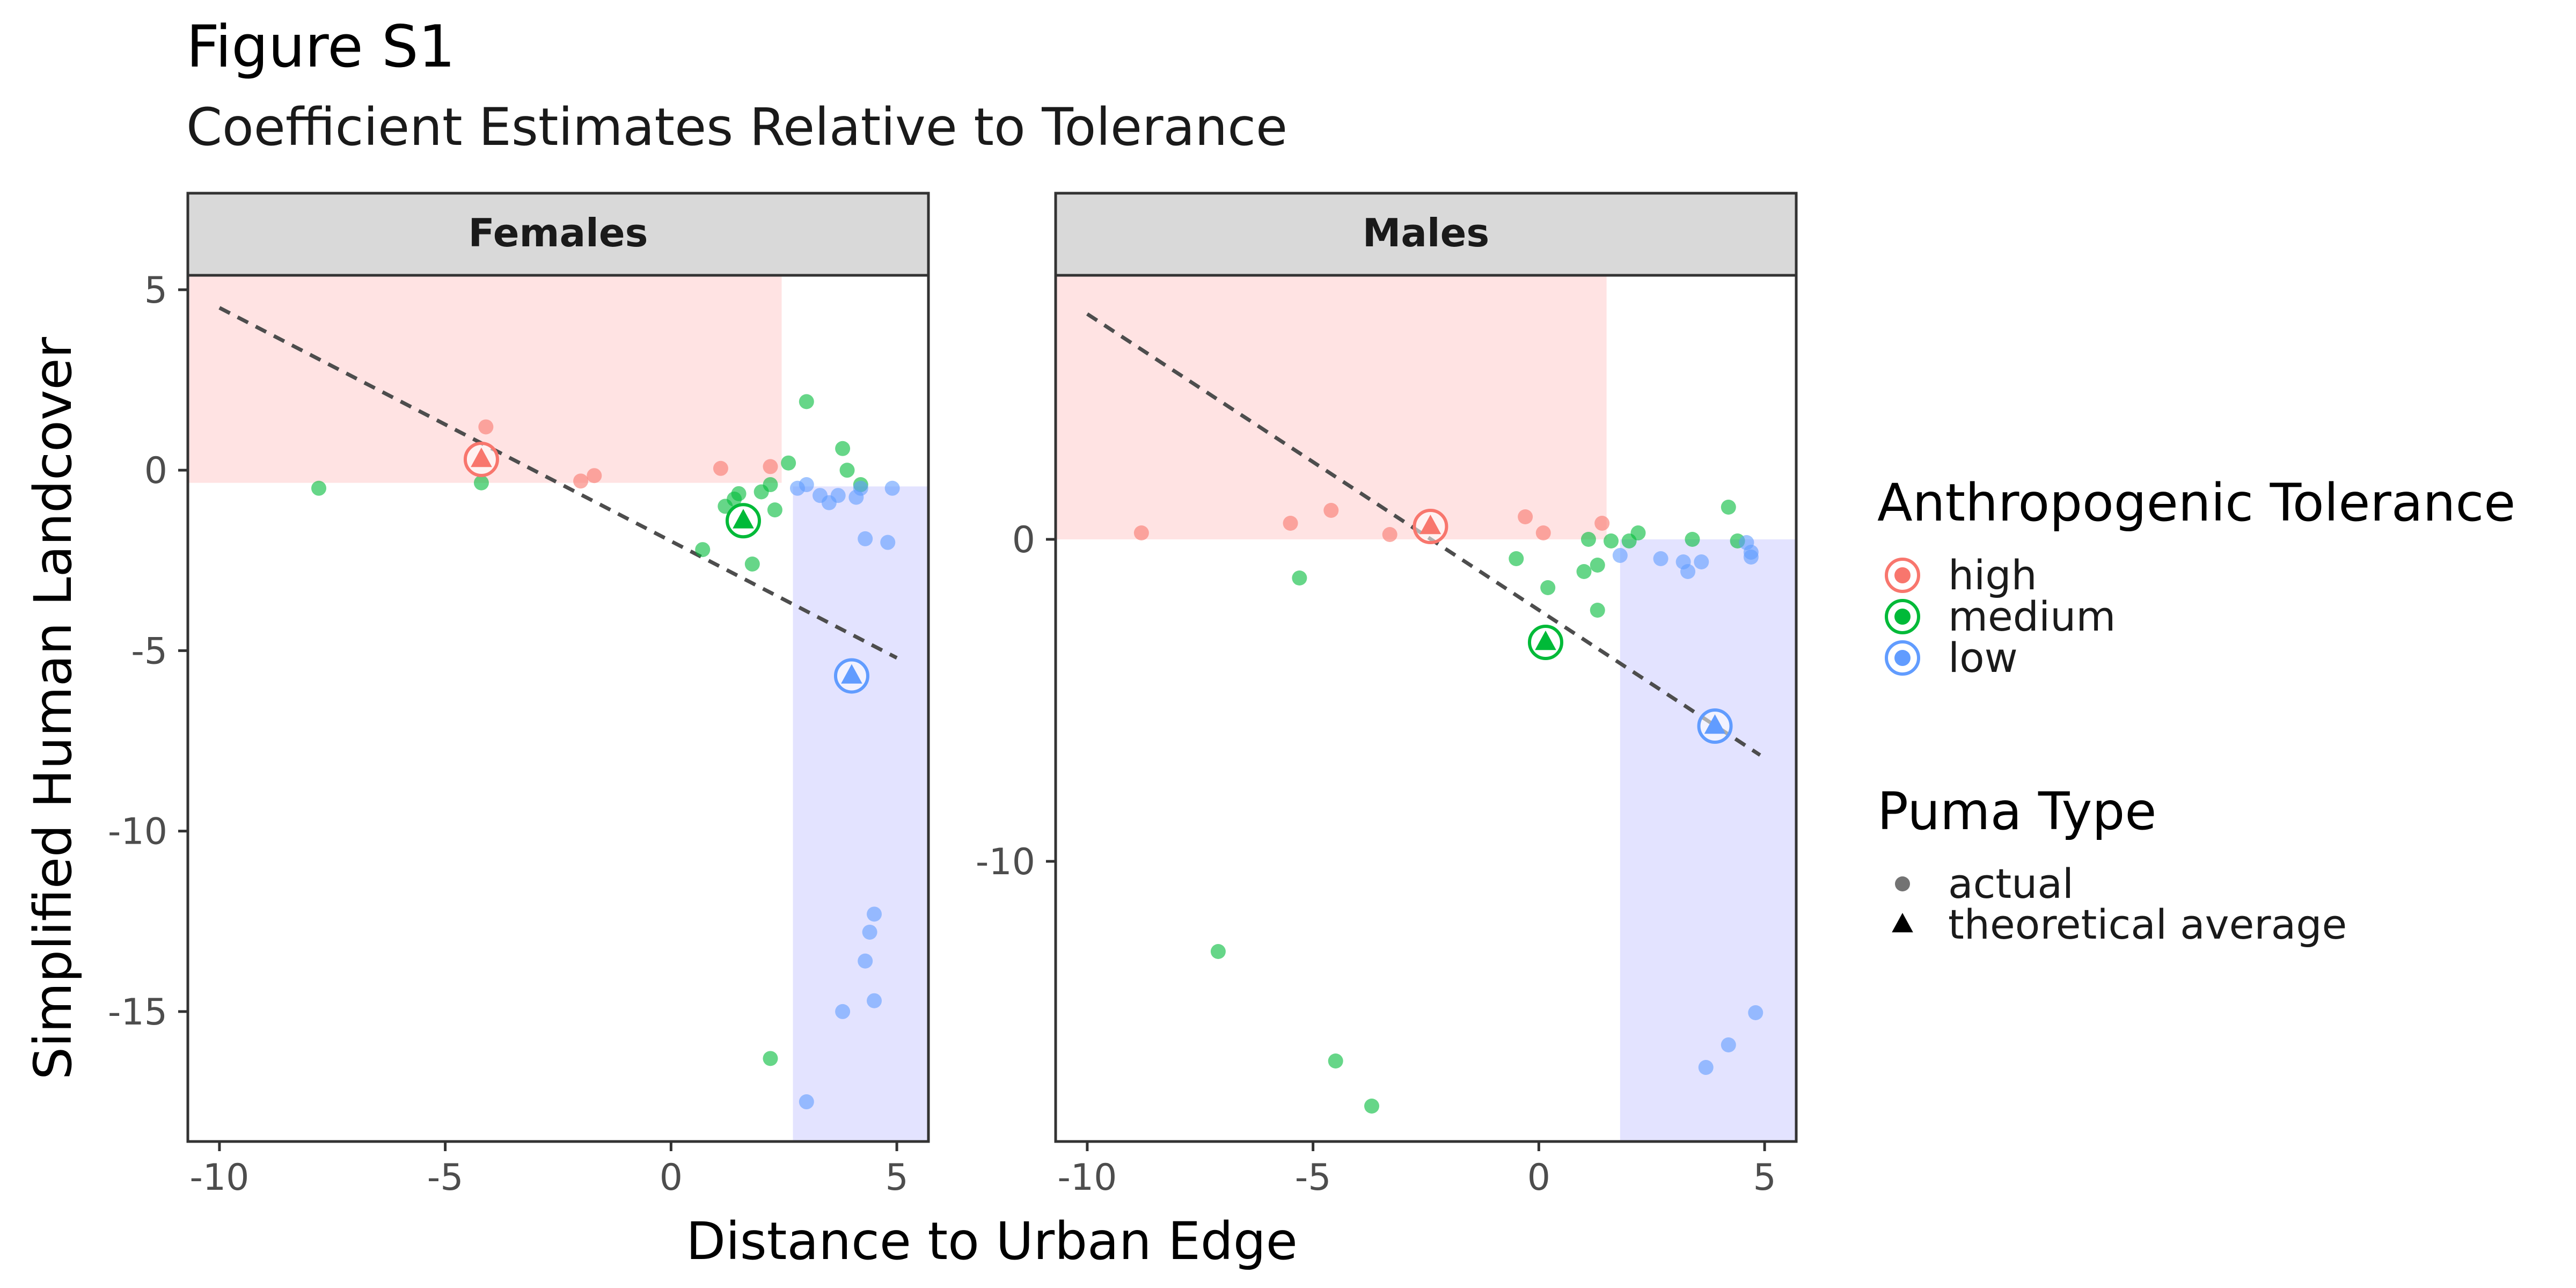 The image size is (2576, 1288). I want to click on legend-label-high: high, so click(1992, 575).